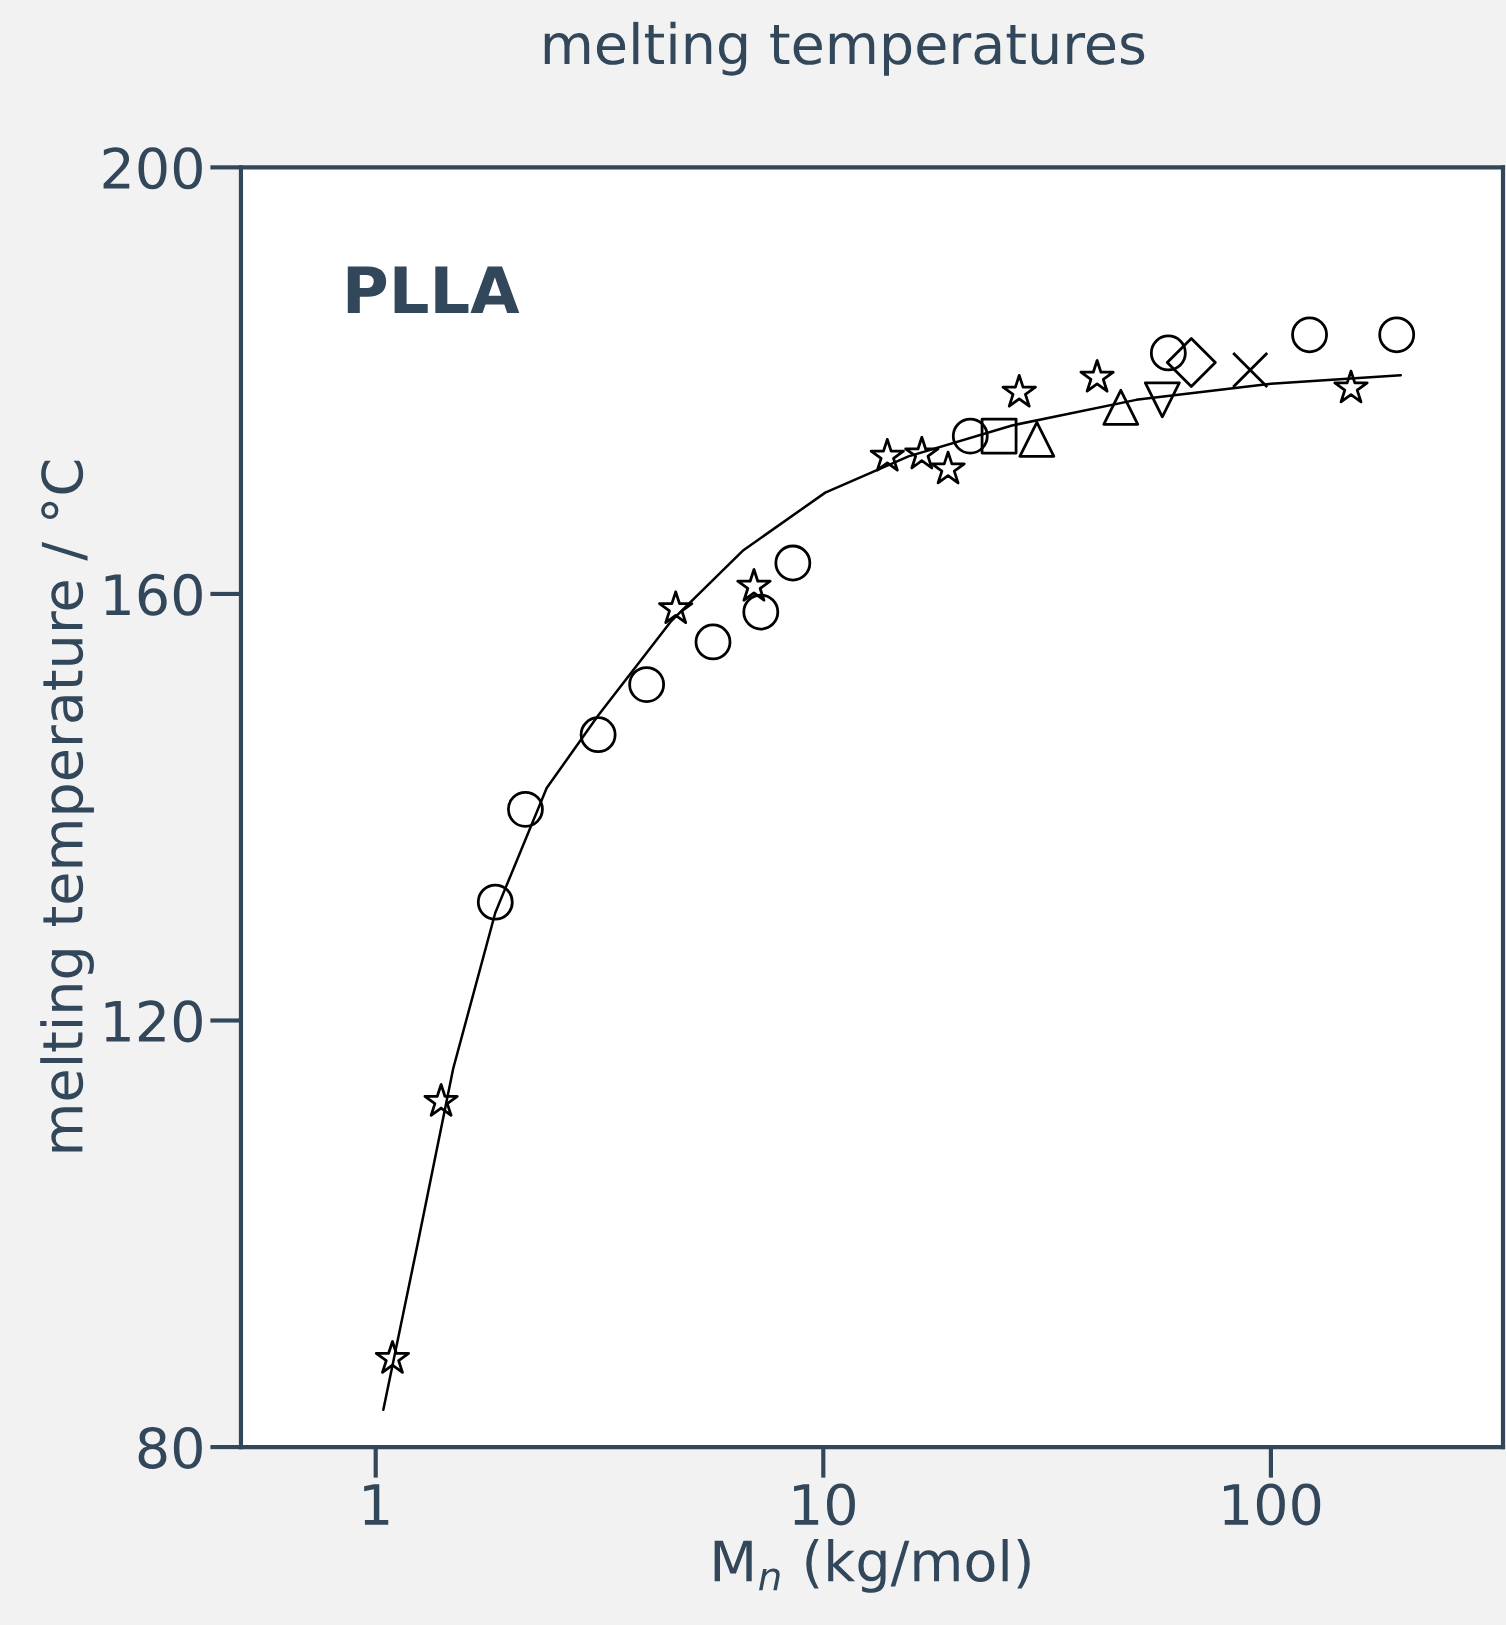 The width and height of the screenshot is (1506, 1625). Describe the element at coordinates (376, 1504) in the screenshot. I see `x-tick-label: 1` at that location.